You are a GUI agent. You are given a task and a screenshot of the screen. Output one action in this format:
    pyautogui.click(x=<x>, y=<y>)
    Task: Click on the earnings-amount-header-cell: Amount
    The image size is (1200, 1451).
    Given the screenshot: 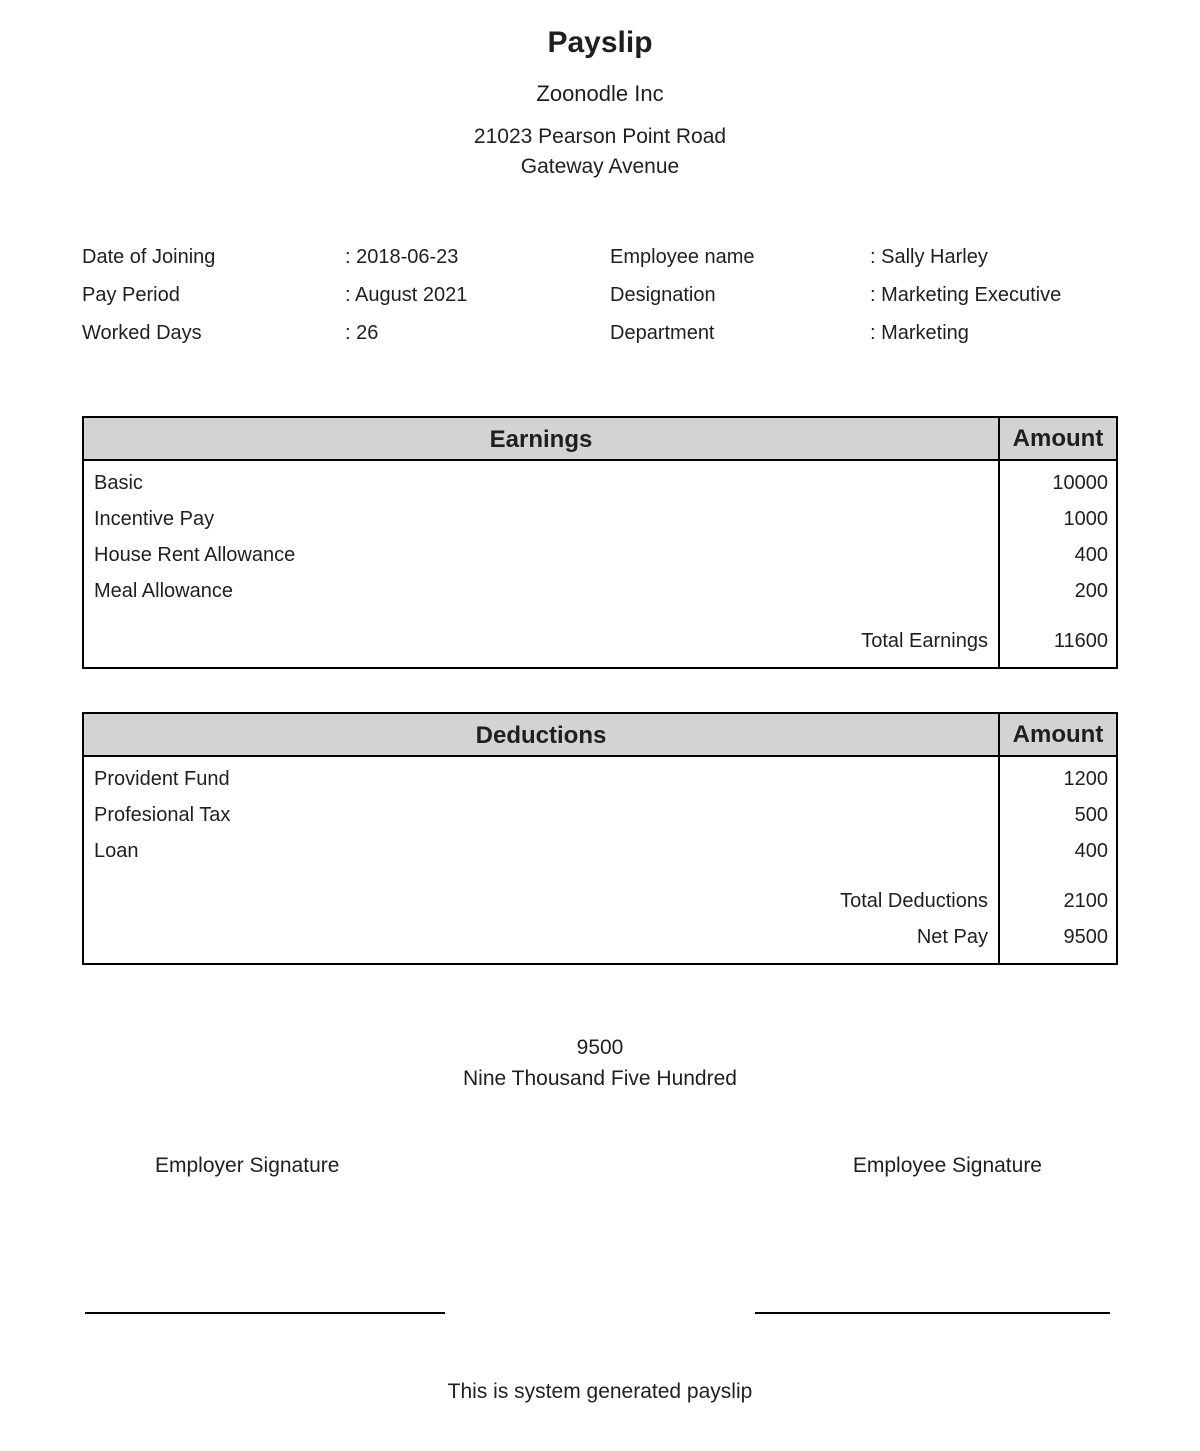 What is the action you would take?
    pyautogui.click(x=1057, y=438)
    